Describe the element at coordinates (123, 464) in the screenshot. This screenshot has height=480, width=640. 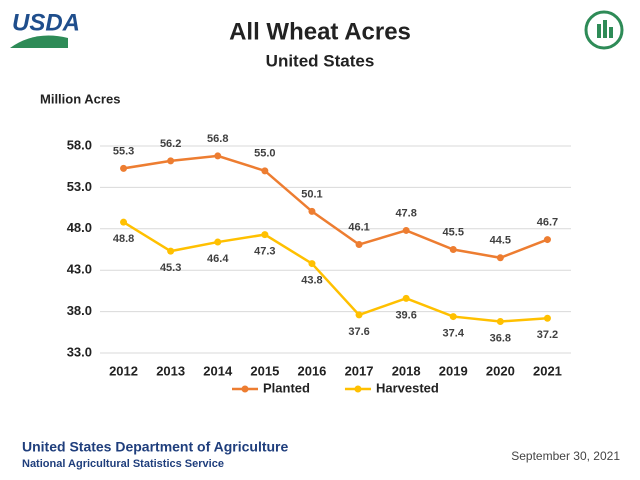
I see `footer-service: National Agricultural Statistics Service` at that location.